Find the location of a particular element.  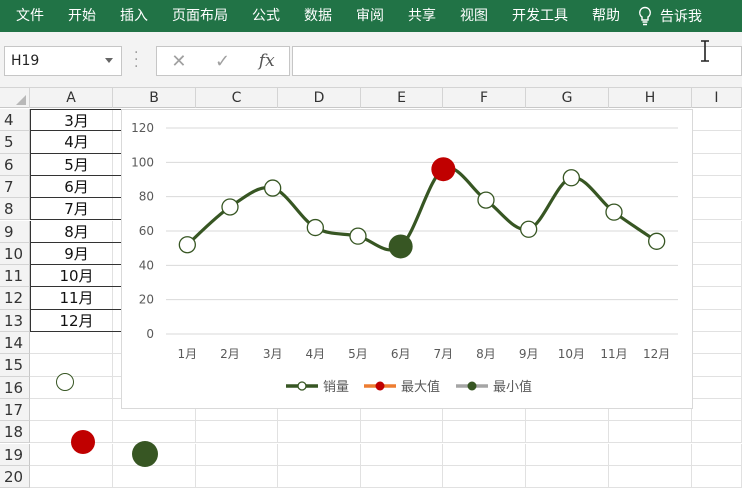

row-header-6: 6 is located at coordinates (15, 164).